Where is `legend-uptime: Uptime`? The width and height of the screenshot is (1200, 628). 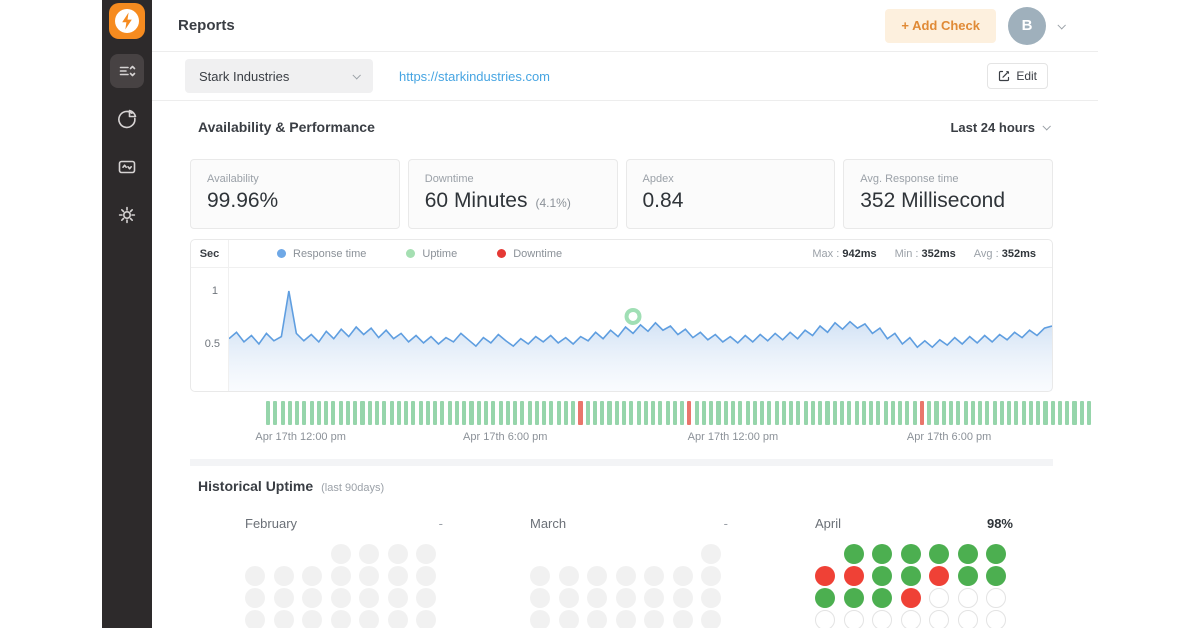 legend-uptime: Uptime is located at coordinates (431, 254).